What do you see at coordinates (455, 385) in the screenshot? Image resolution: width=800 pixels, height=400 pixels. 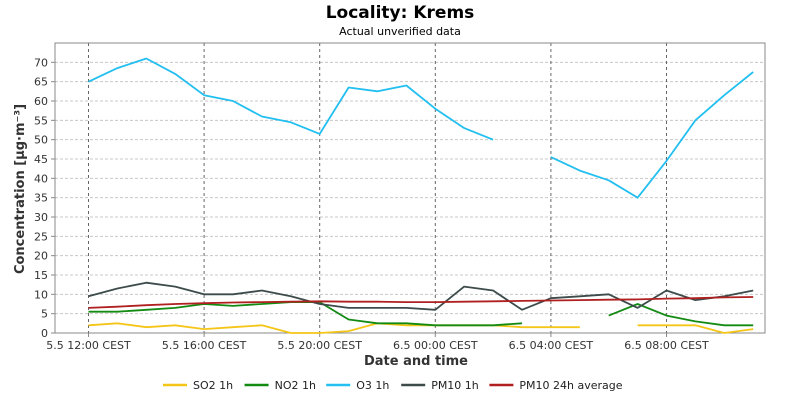 I see `legend-label: PM10 1h` at bounding box center [455, 385].